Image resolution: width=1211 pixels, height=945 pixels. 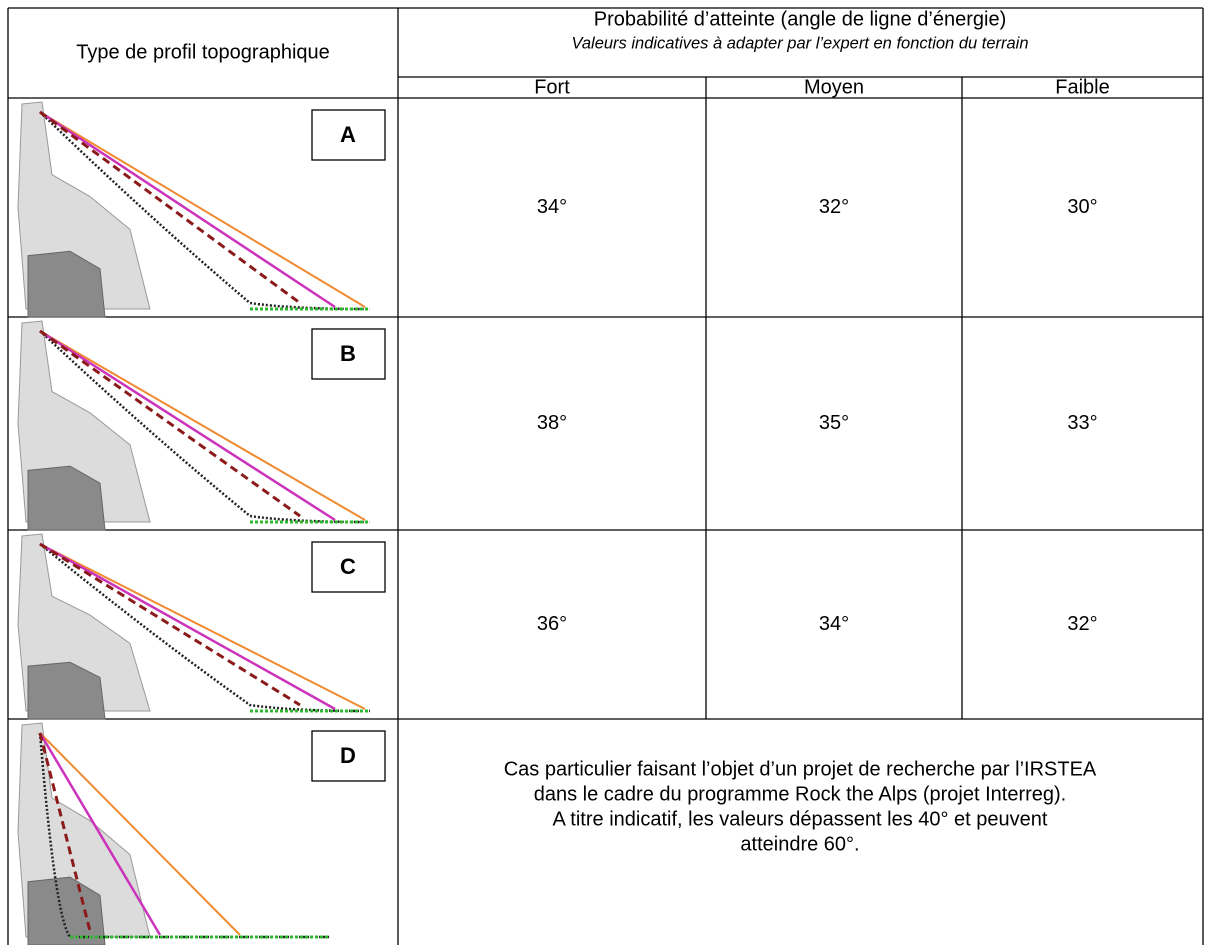 What do you see at coordinates (1082, 87) in the screenshot?
I see `column-header: Faible` at bounding box center [1082, 87].